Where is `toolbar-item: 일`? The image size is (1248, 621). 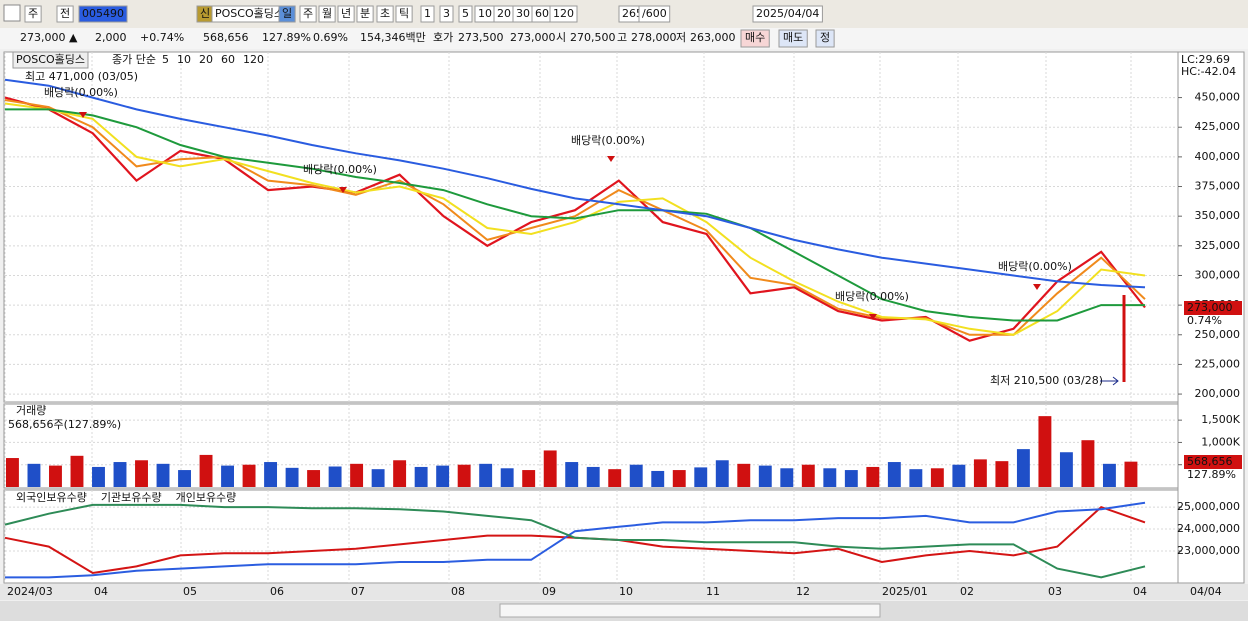 toolbar-item: 일 is located at coordinates (287, 13).